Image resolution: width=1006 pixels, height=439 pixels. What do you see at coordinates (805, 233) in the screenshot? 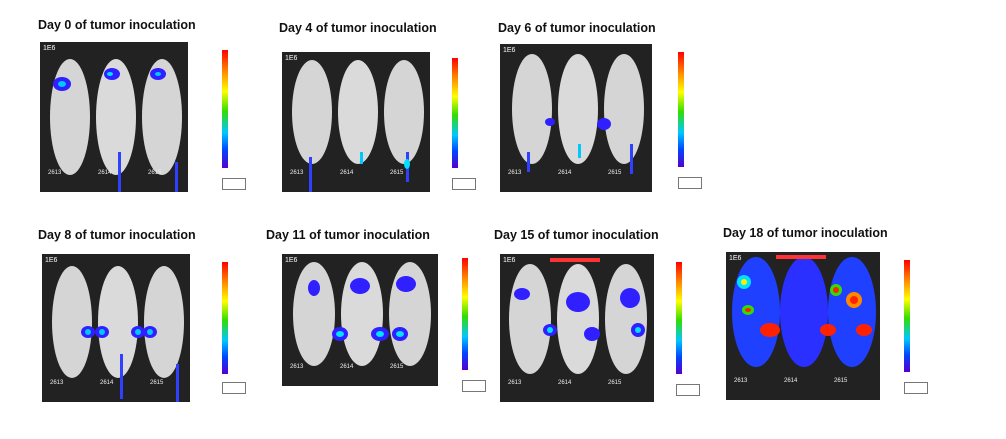
I see `panel-title: Day 18 of tumor inoculation` at bounding box center [805, 233].